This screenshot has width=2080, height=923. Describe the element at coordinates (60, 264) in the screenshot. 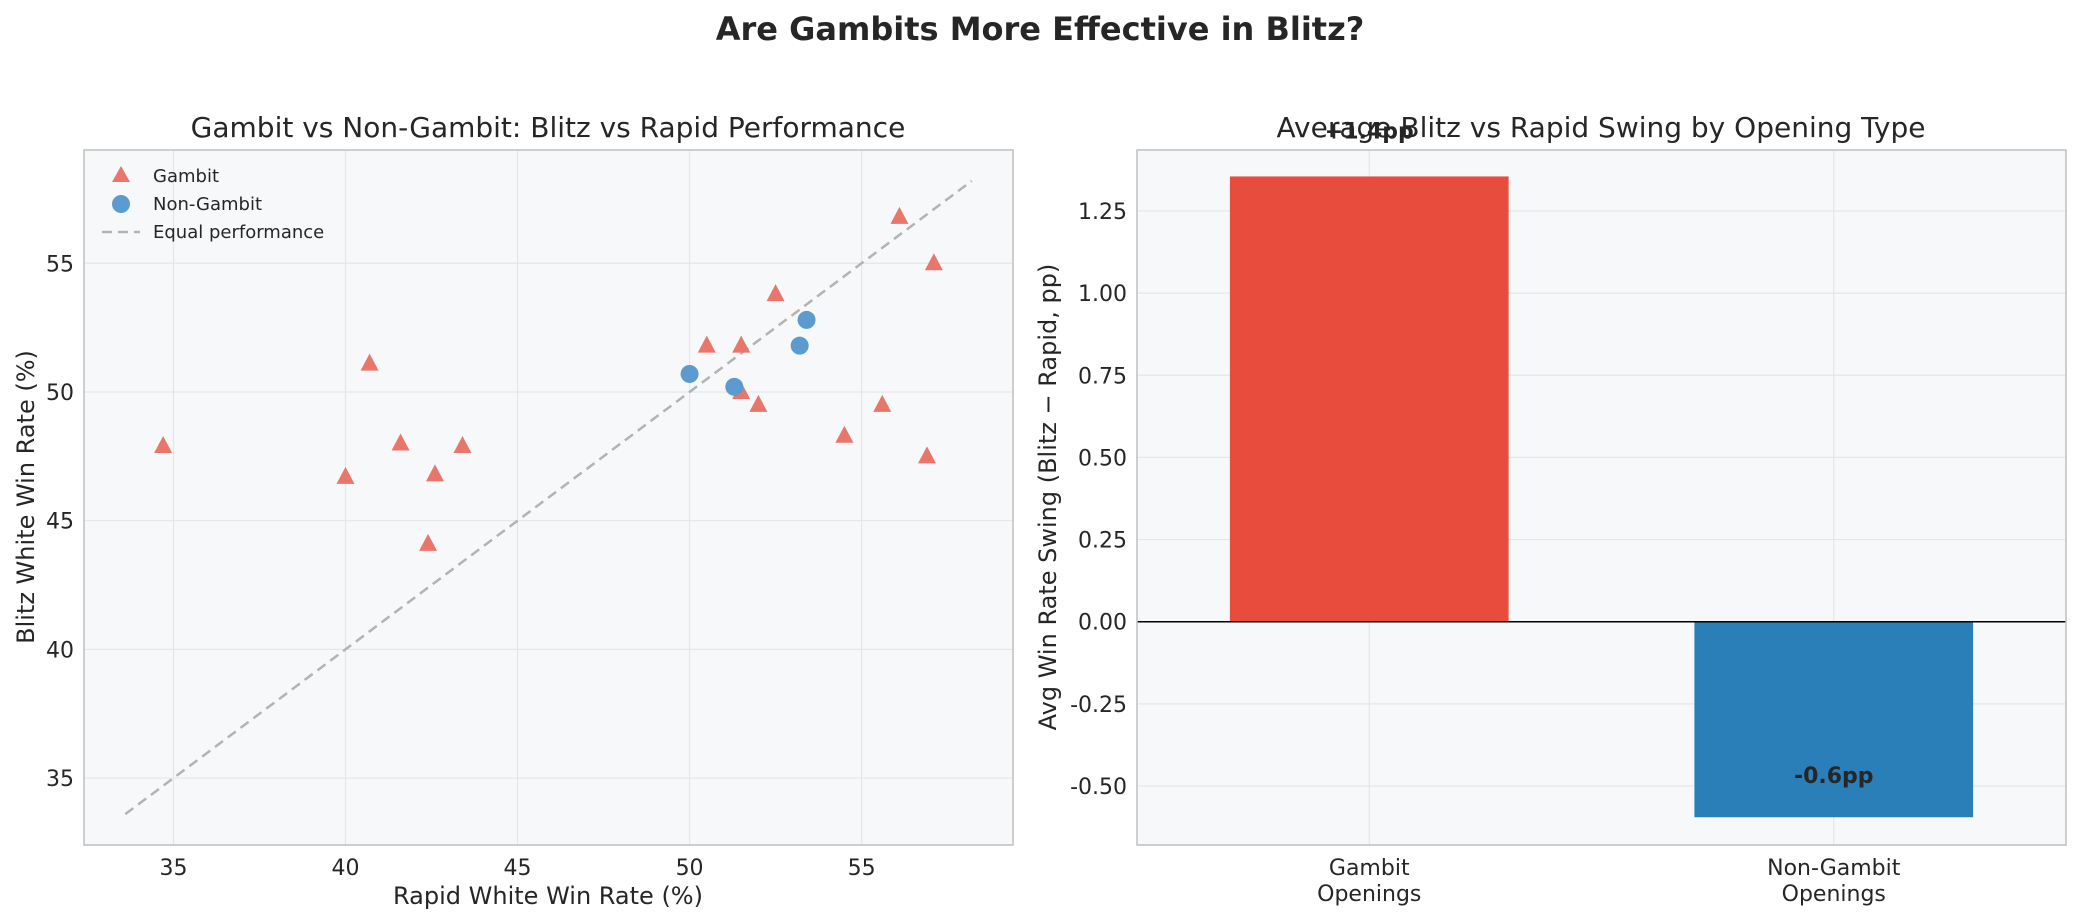

I see `scatter-y-tick-label: 55` at that location.